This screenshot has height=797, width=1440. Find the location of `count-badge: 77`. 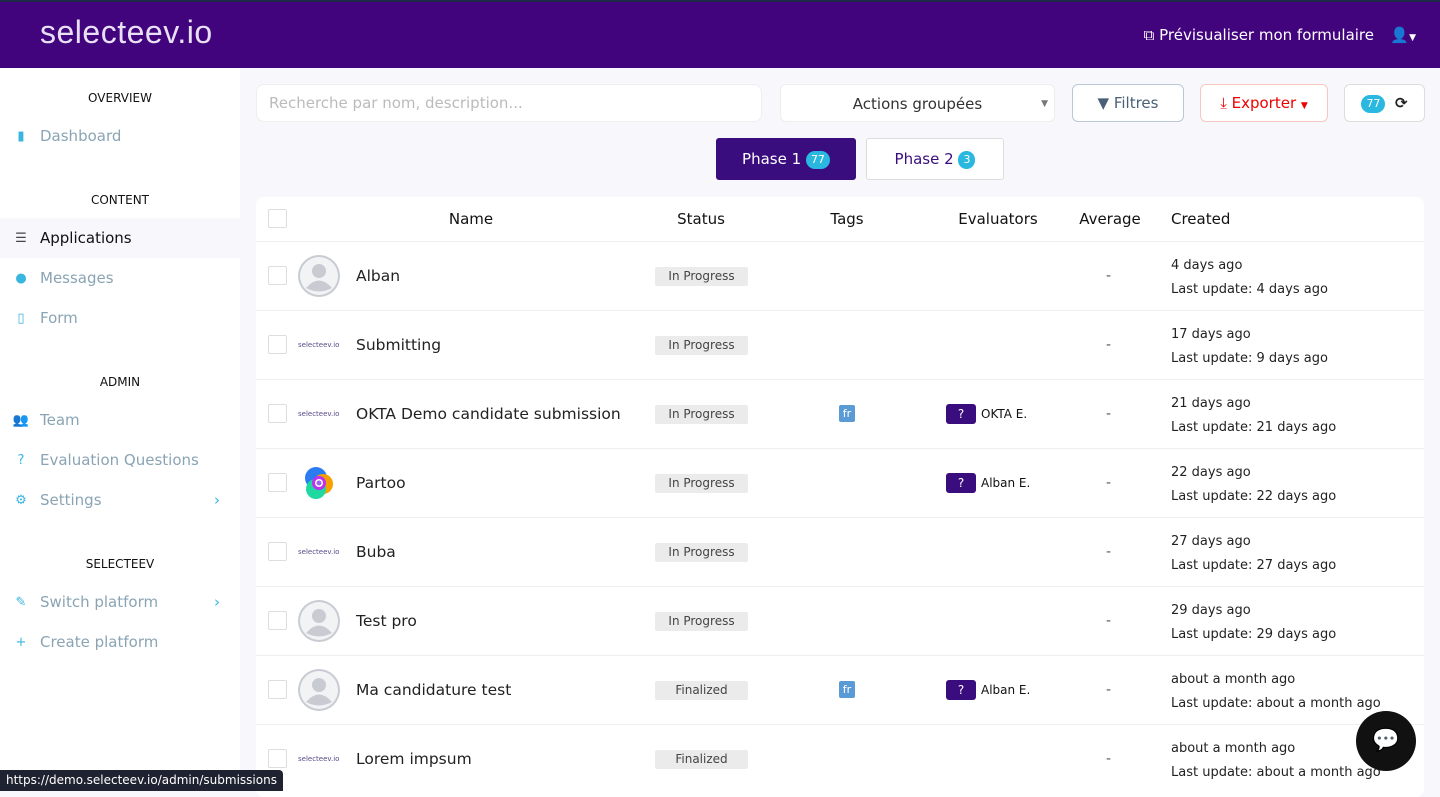

count-badge: 77 is located at coordinates (1373, 103).